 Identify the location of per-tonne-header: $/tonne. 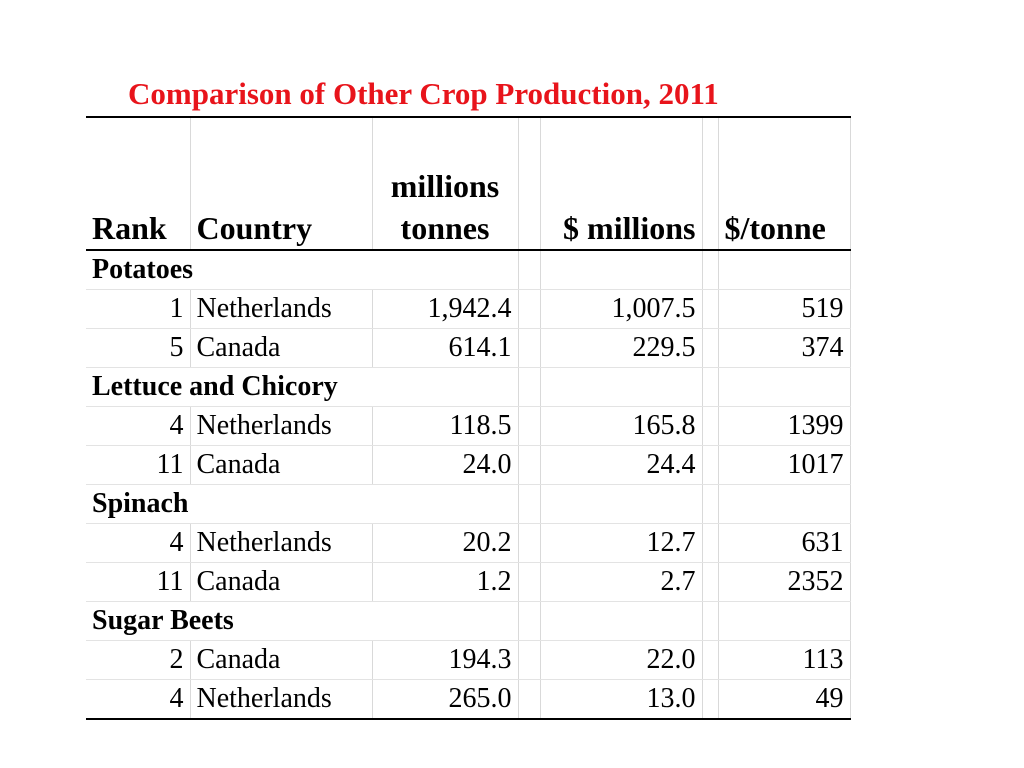
(784, 183).